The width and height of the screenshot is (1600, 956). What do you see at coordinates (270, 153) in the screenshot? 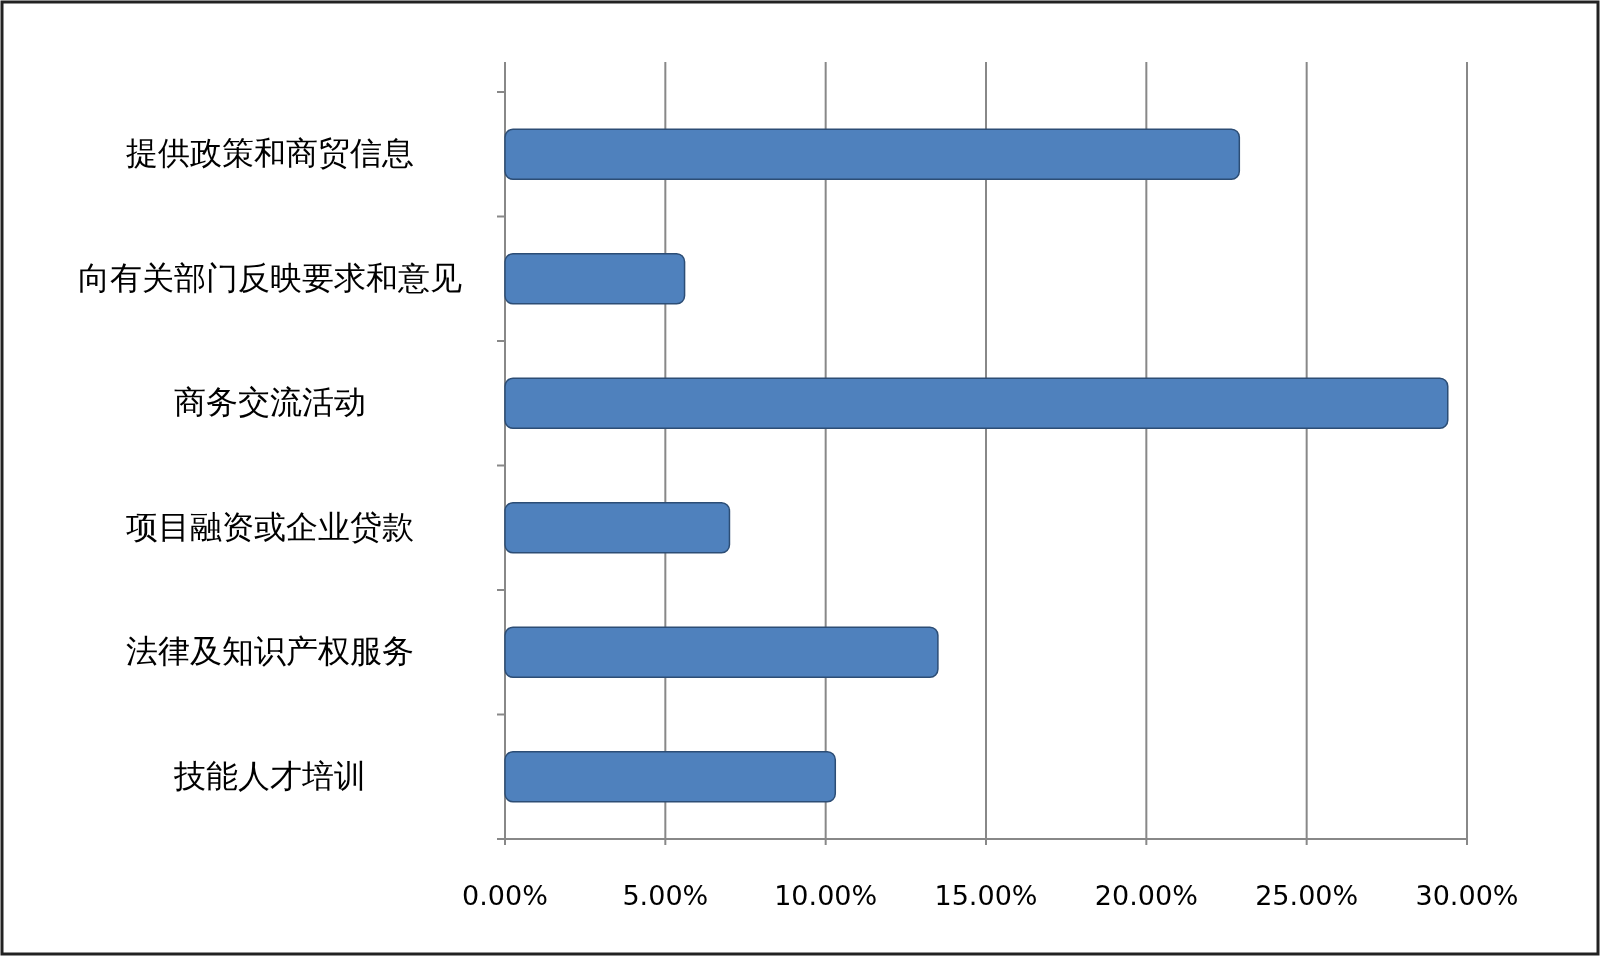
I see `y-tick-label: 提供政策和商贸信息` at bounding box center [270, 153].